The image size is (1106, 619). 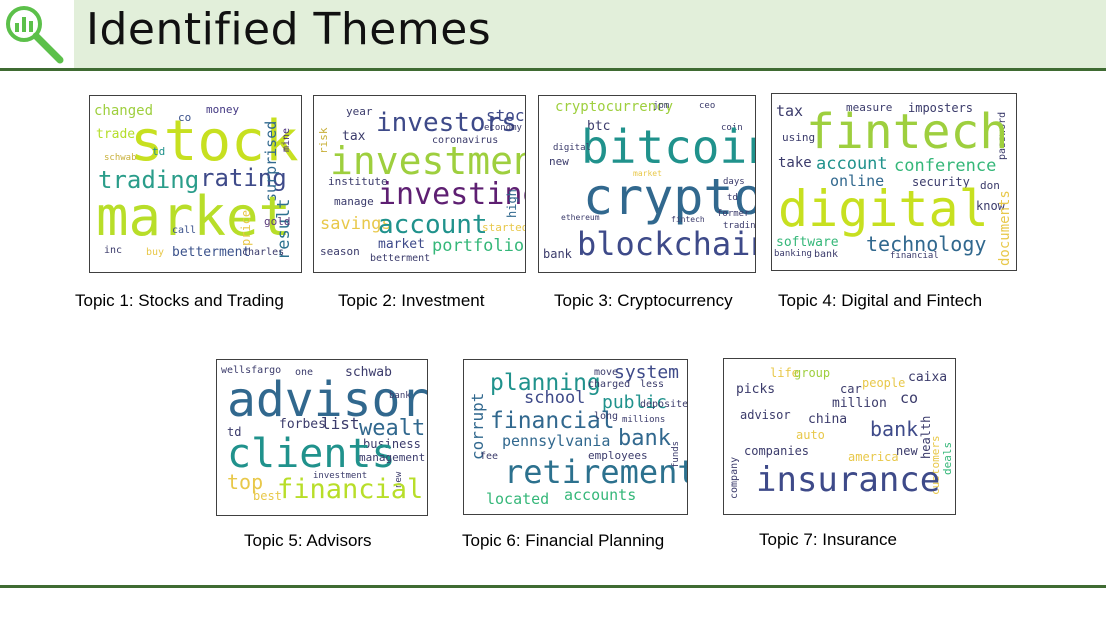 What do you see at coordinates (635, 402) in the screenshot?
I see `cloud-word: public` at bounding box center [635, 402].